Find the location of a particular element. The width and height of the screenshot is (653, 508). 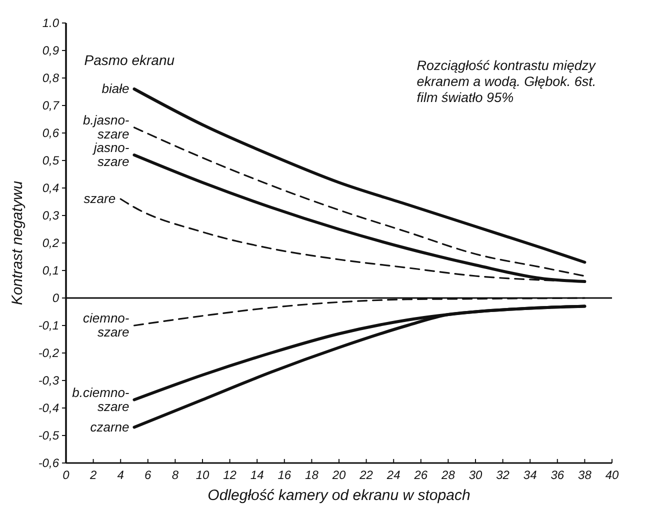

y-tick-label: 0,5 is located at coordinates (51, 161).